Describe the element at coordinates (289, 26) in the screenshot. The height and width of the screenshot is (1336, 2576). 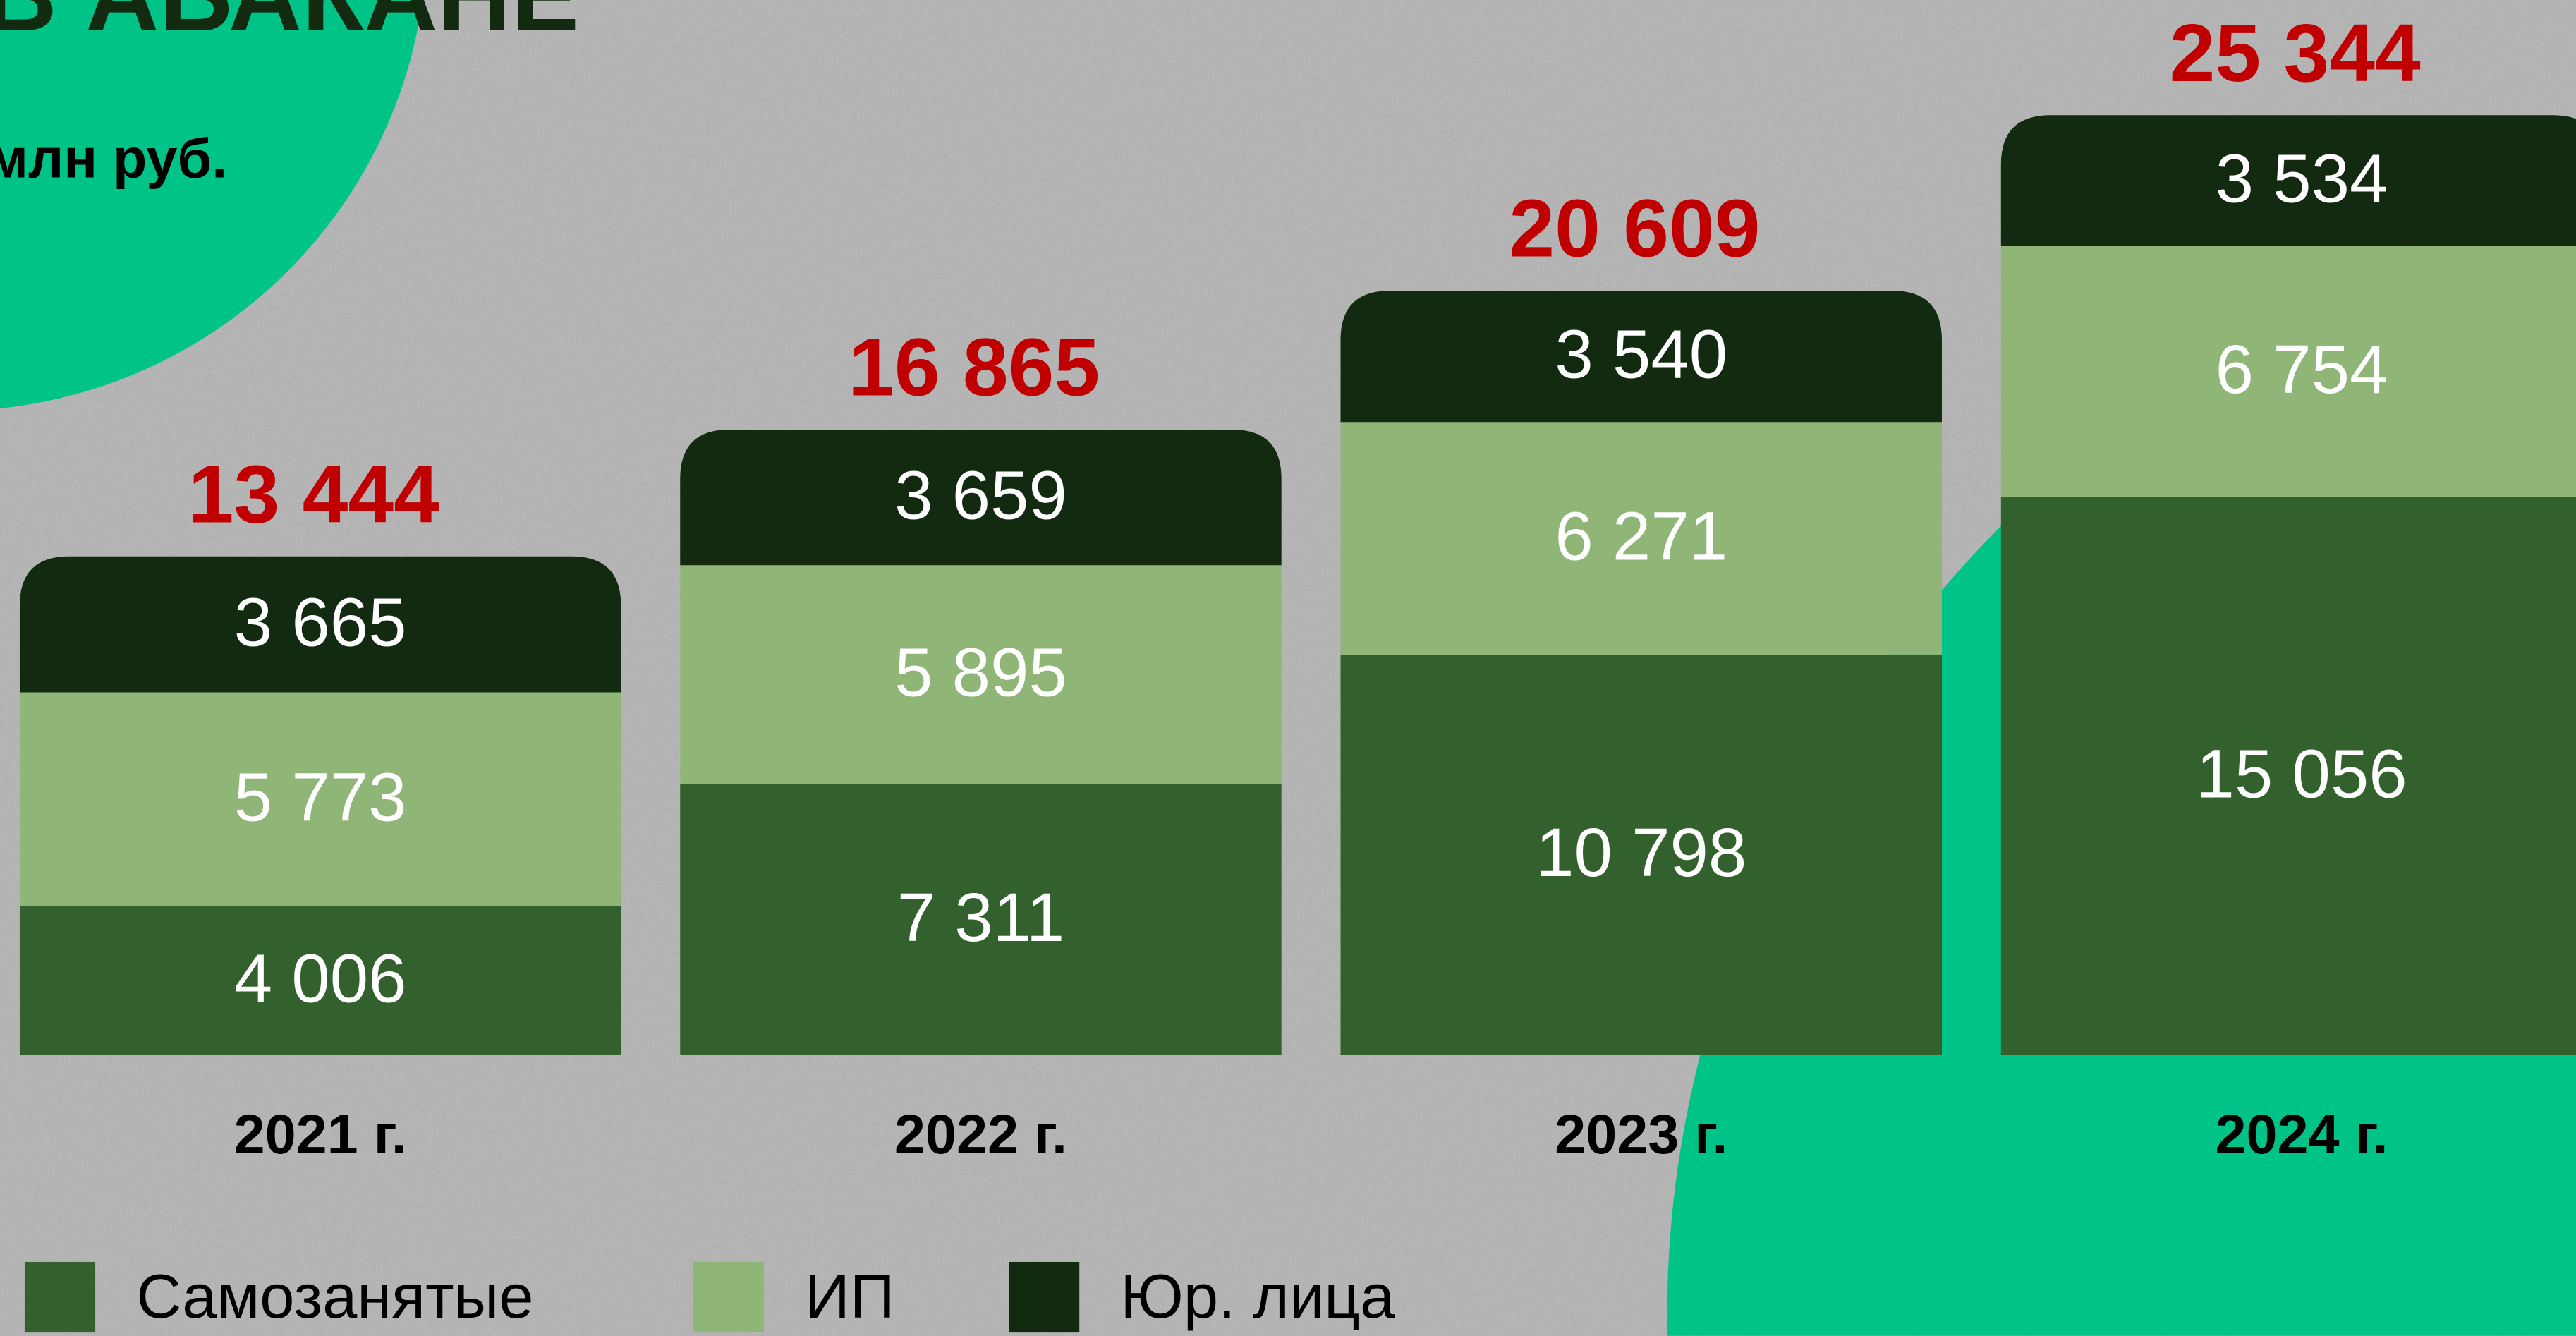
I see `chart-title: В АБАКАНЕ` at that location.